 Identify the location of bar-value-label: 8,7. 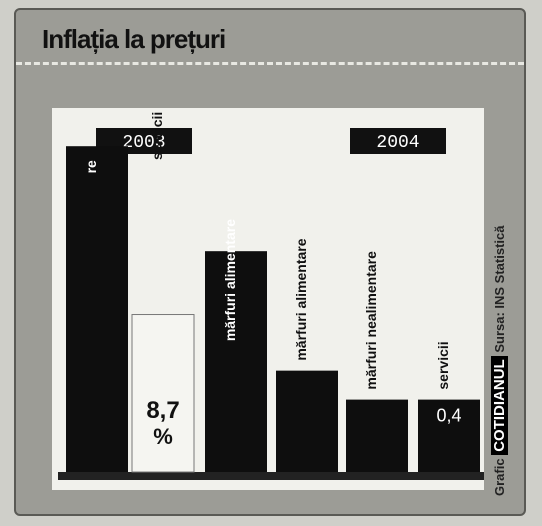
(162, 410).